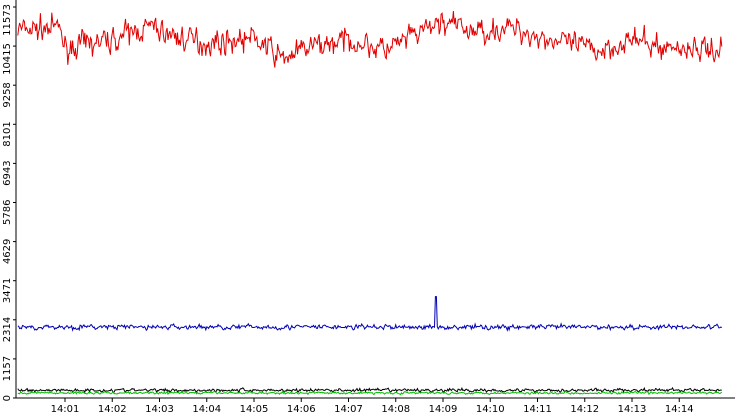 This screenshot has height=415, width=735. What do you see at coordinates (301, 409) in the screenshot?
I see `x-tick-label: 14:06` at bounding box center [301, 409].